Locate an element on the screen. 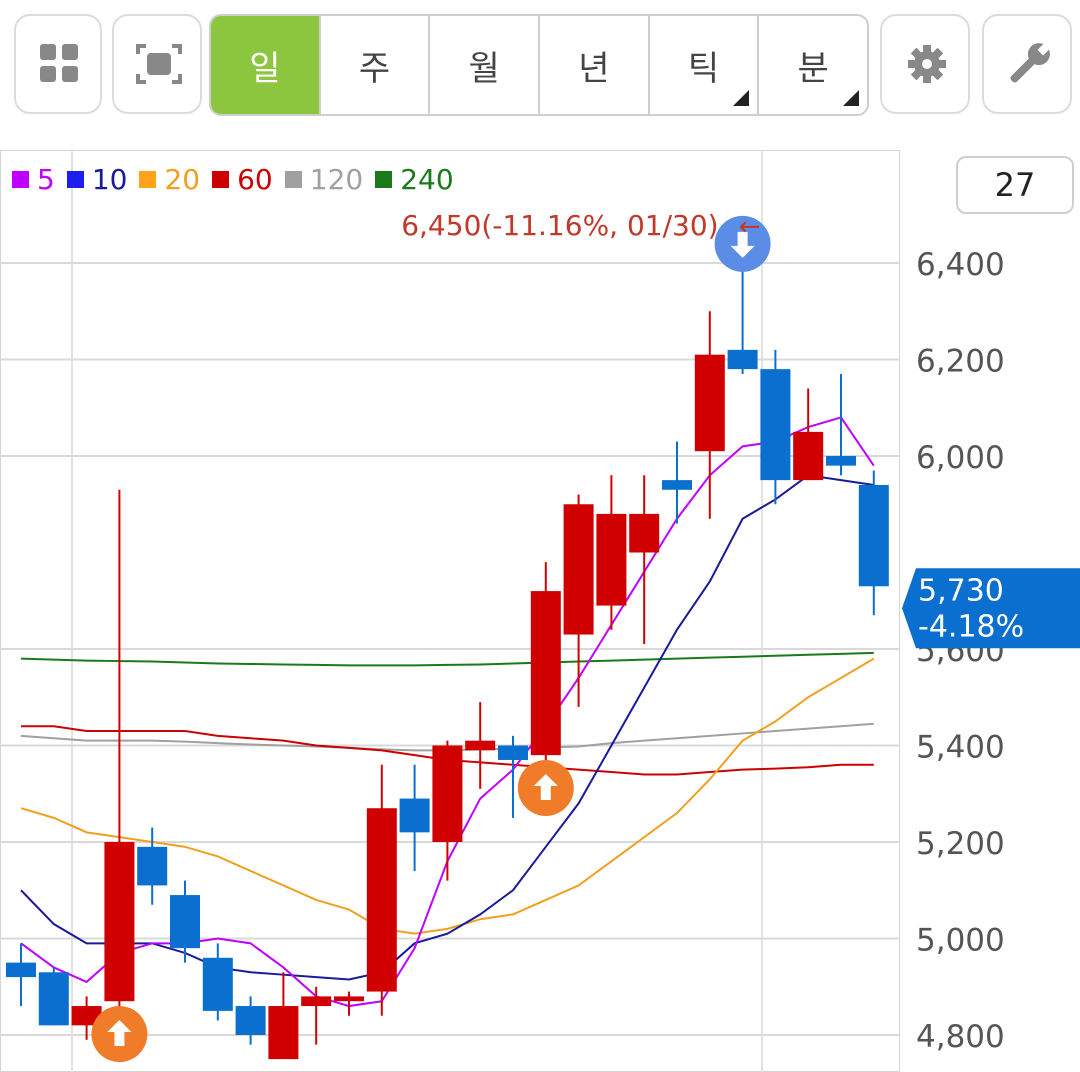  layout-button is located at coordinates (58, 64).